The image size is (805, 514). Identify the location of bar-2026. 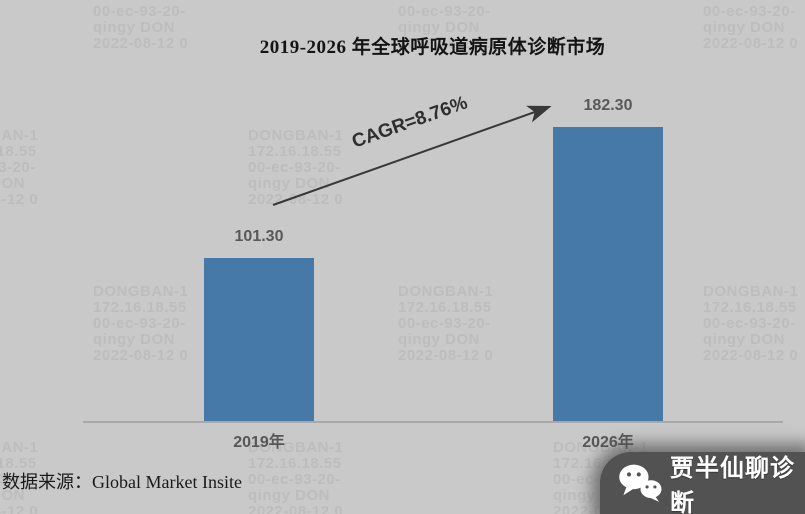
(608, 274).